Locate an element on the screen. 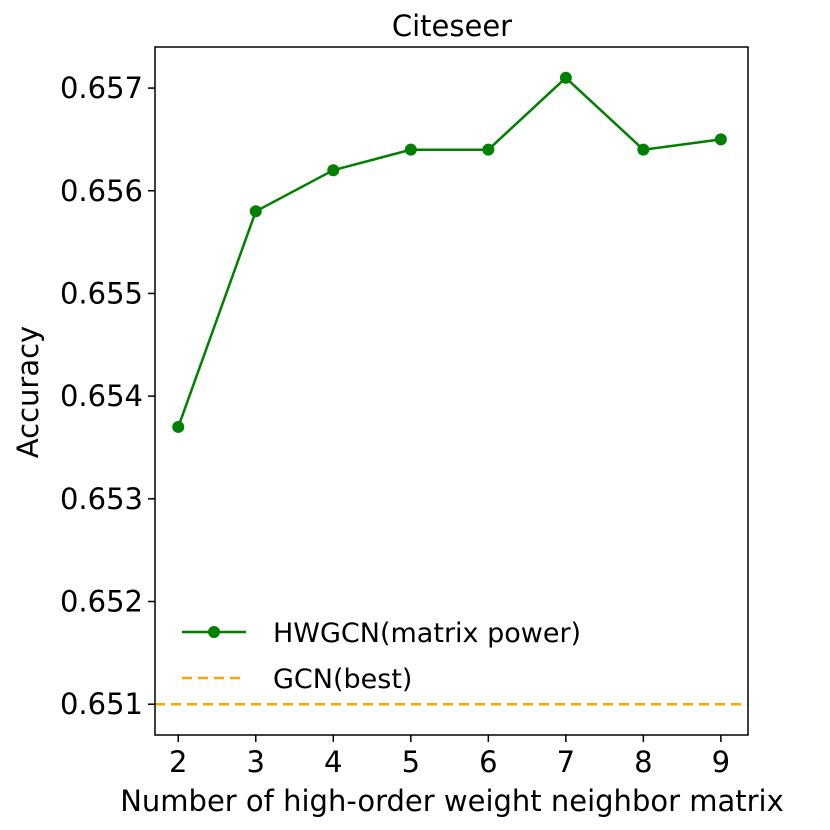  y-tick-label: 0.652 is located at coordinates (101, 602).